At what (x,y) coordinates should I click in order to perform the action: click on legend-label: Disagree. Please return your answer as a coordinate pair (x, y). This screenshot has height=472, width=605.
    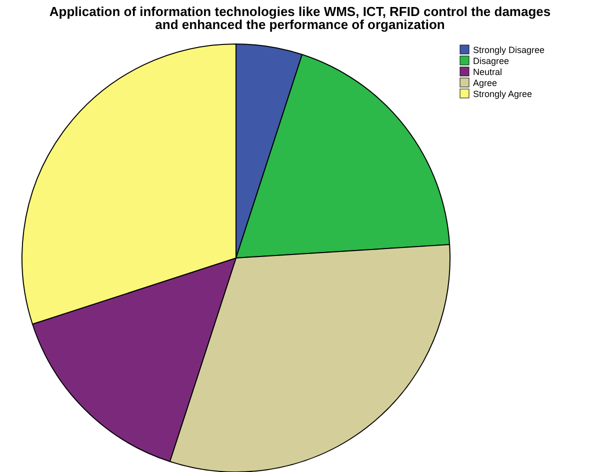
    Looking at the image, I should click on (491, 61).